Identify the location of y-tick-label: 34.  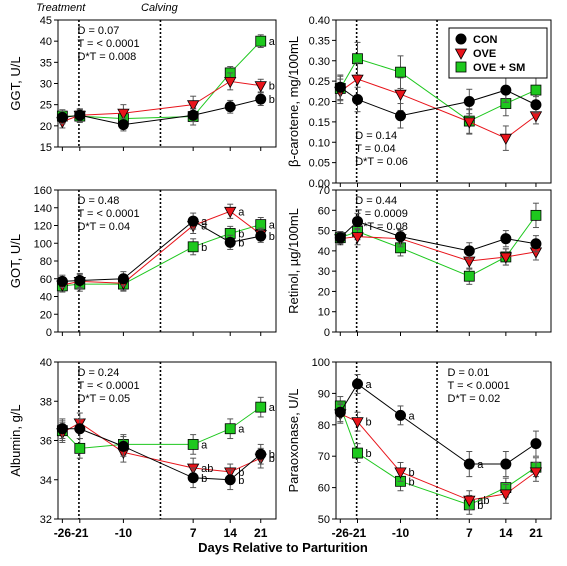
(46, 481).